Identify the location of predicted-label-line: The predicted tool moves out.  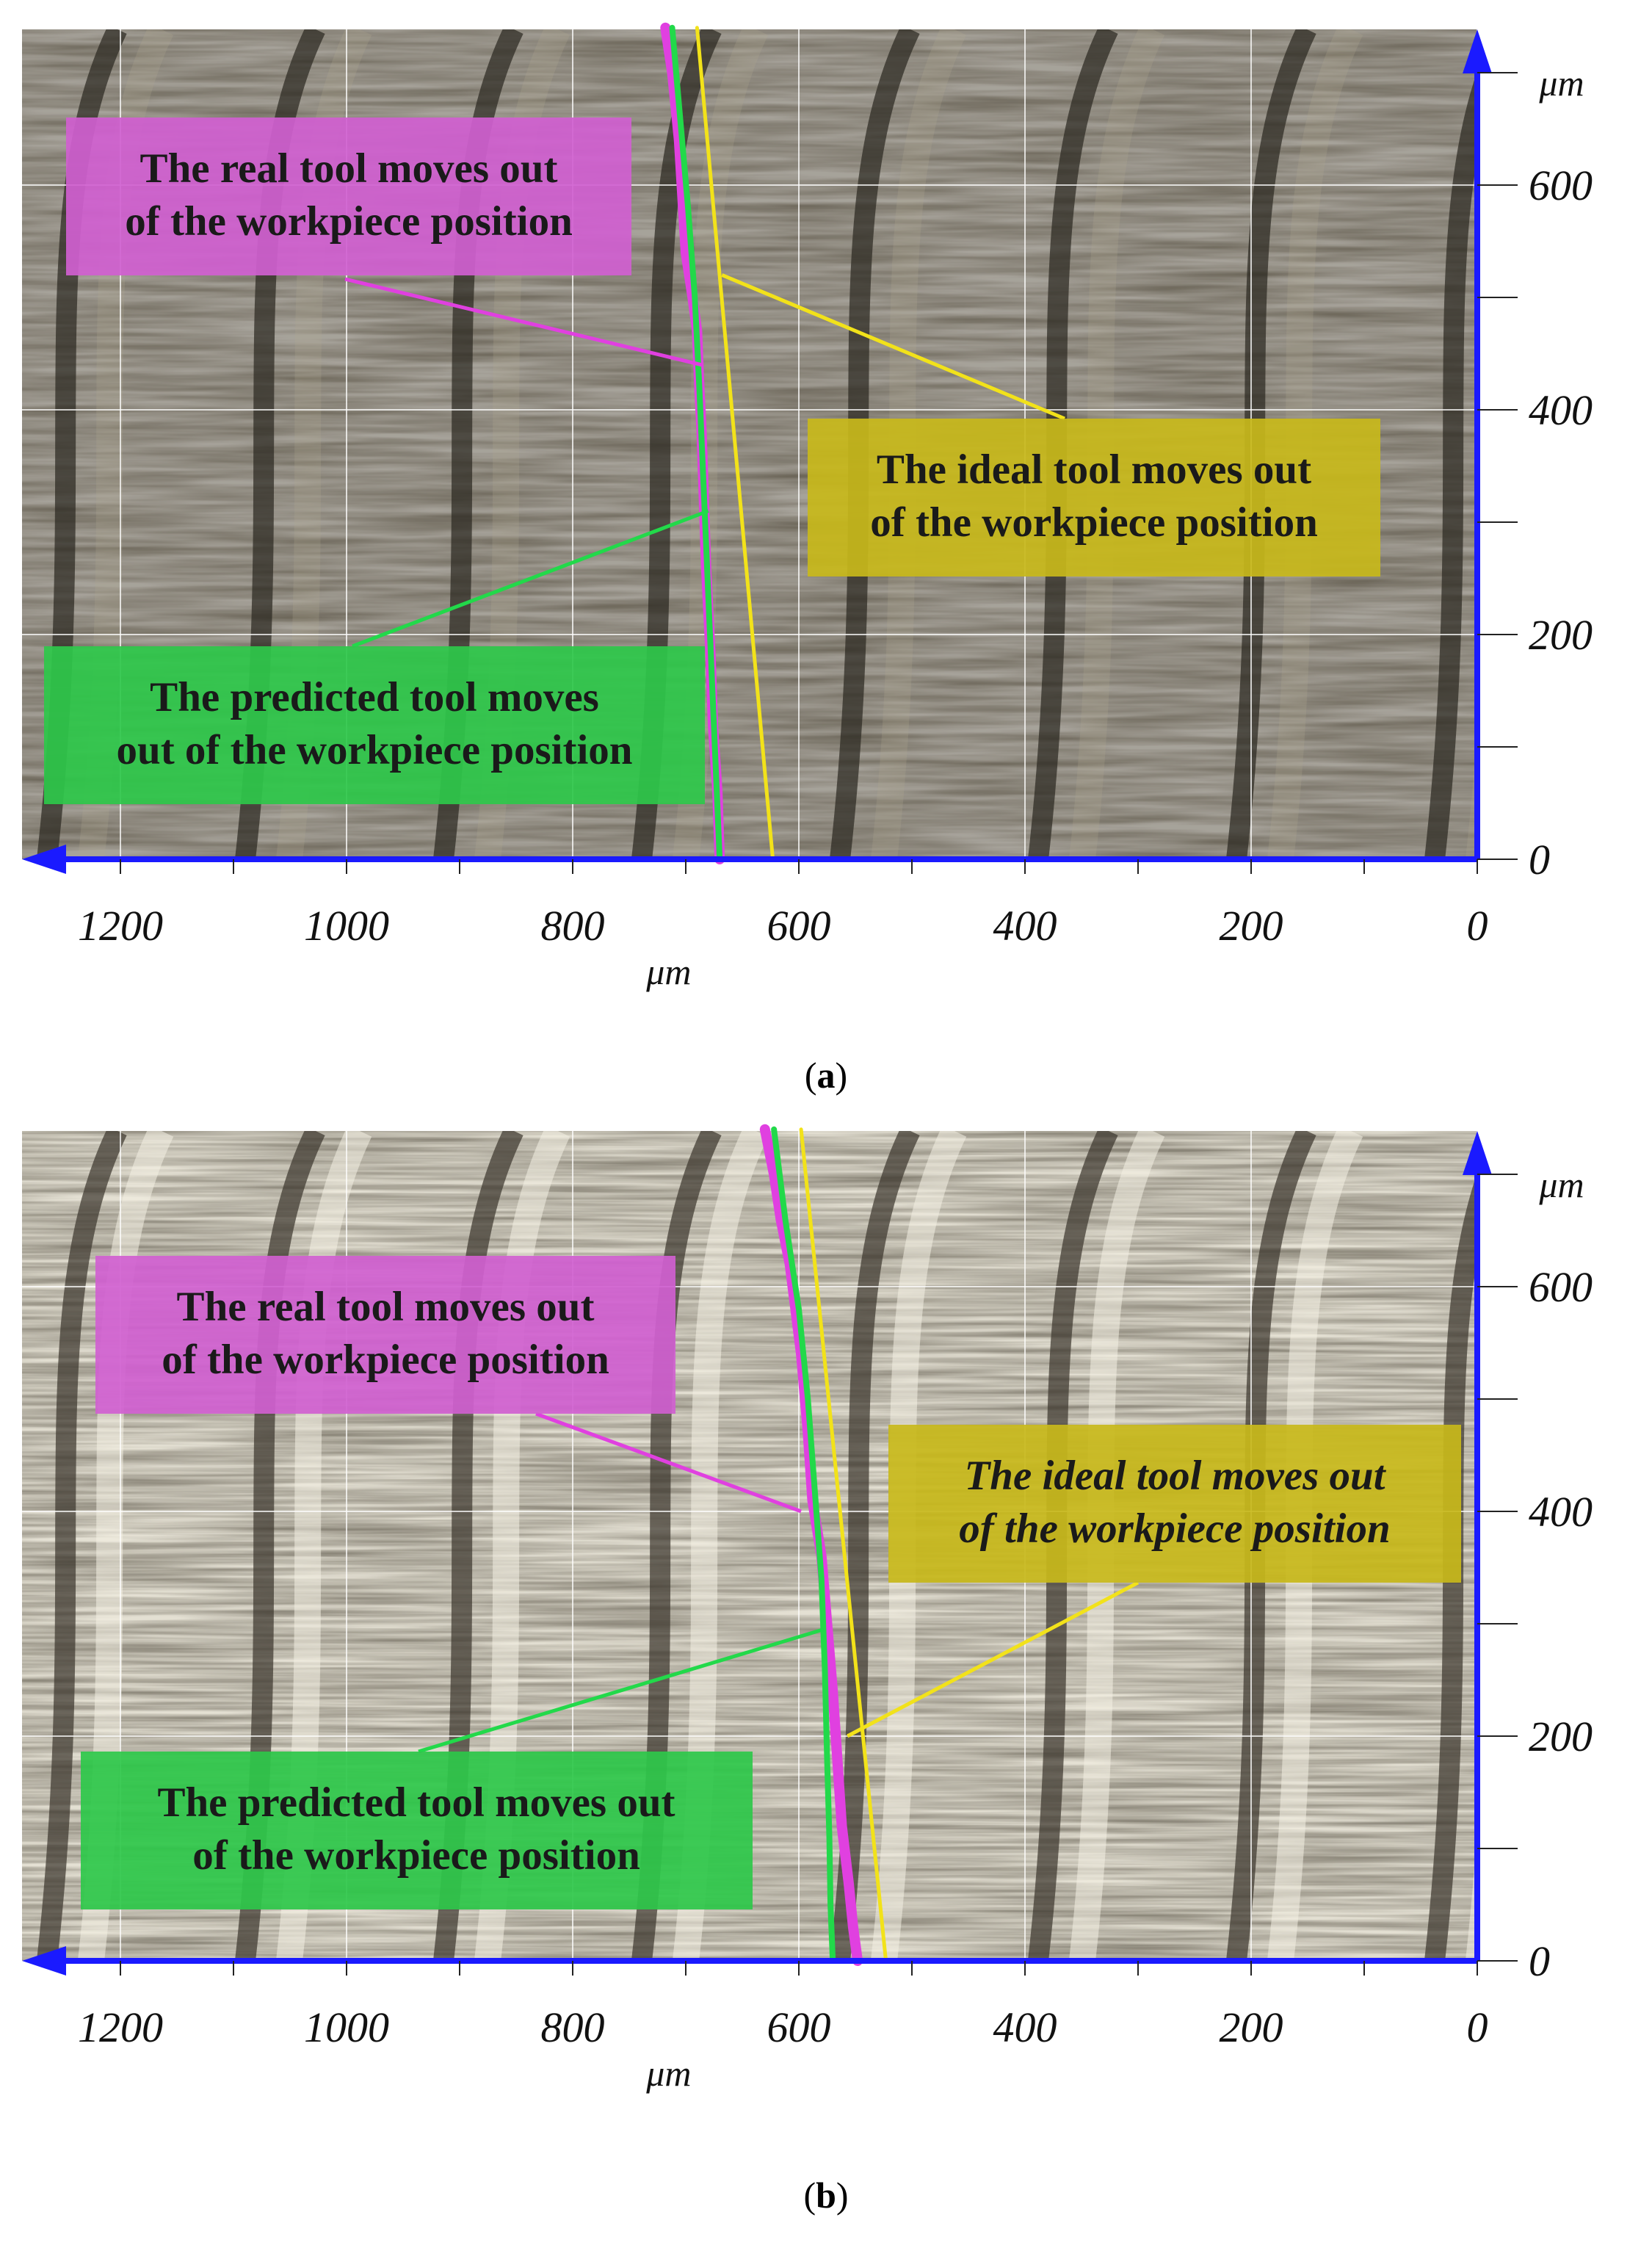
(416, 1802).